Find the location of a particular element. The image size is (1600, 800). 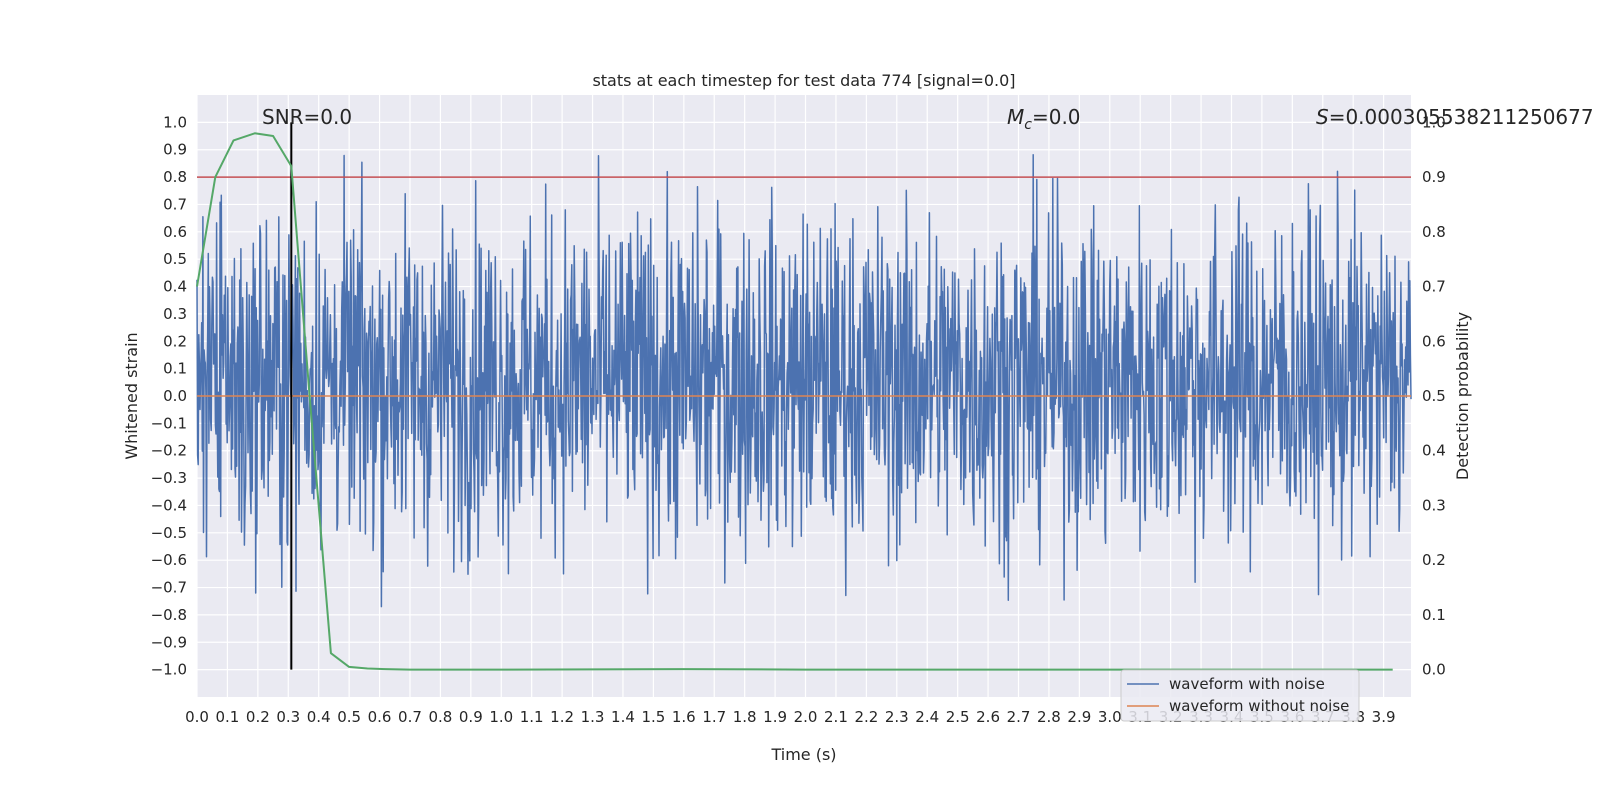

x-tick-label: 2.0 is located at coordinates (806, 717).